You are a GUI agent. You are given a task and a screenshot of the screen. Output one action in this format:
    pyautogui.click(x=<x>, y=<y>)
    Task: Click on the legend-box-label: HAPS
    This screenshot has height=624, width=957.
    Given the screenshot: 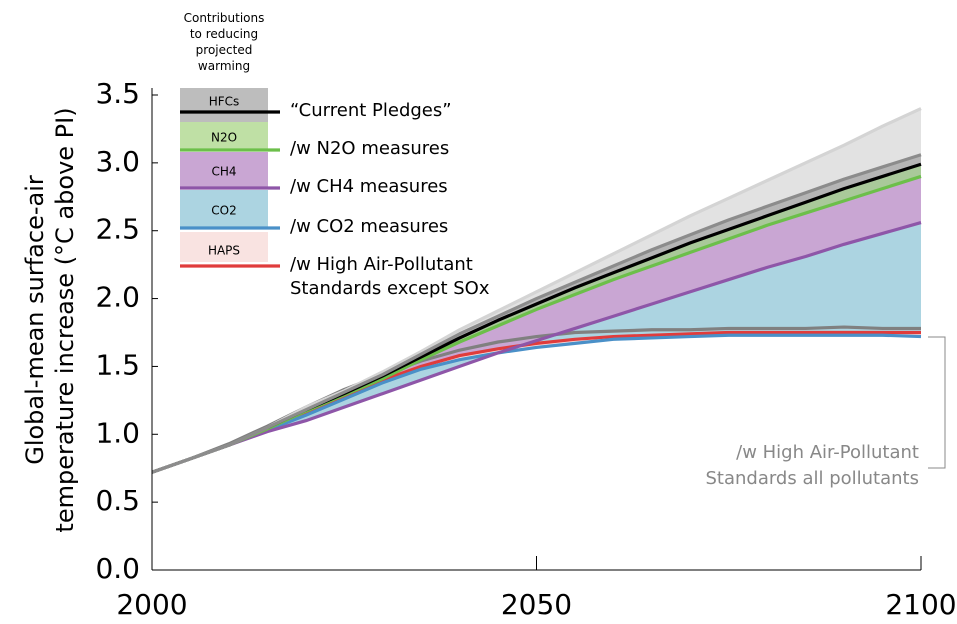 What is the action you would take?
    pyautogui.click(x=224, y=251)
    